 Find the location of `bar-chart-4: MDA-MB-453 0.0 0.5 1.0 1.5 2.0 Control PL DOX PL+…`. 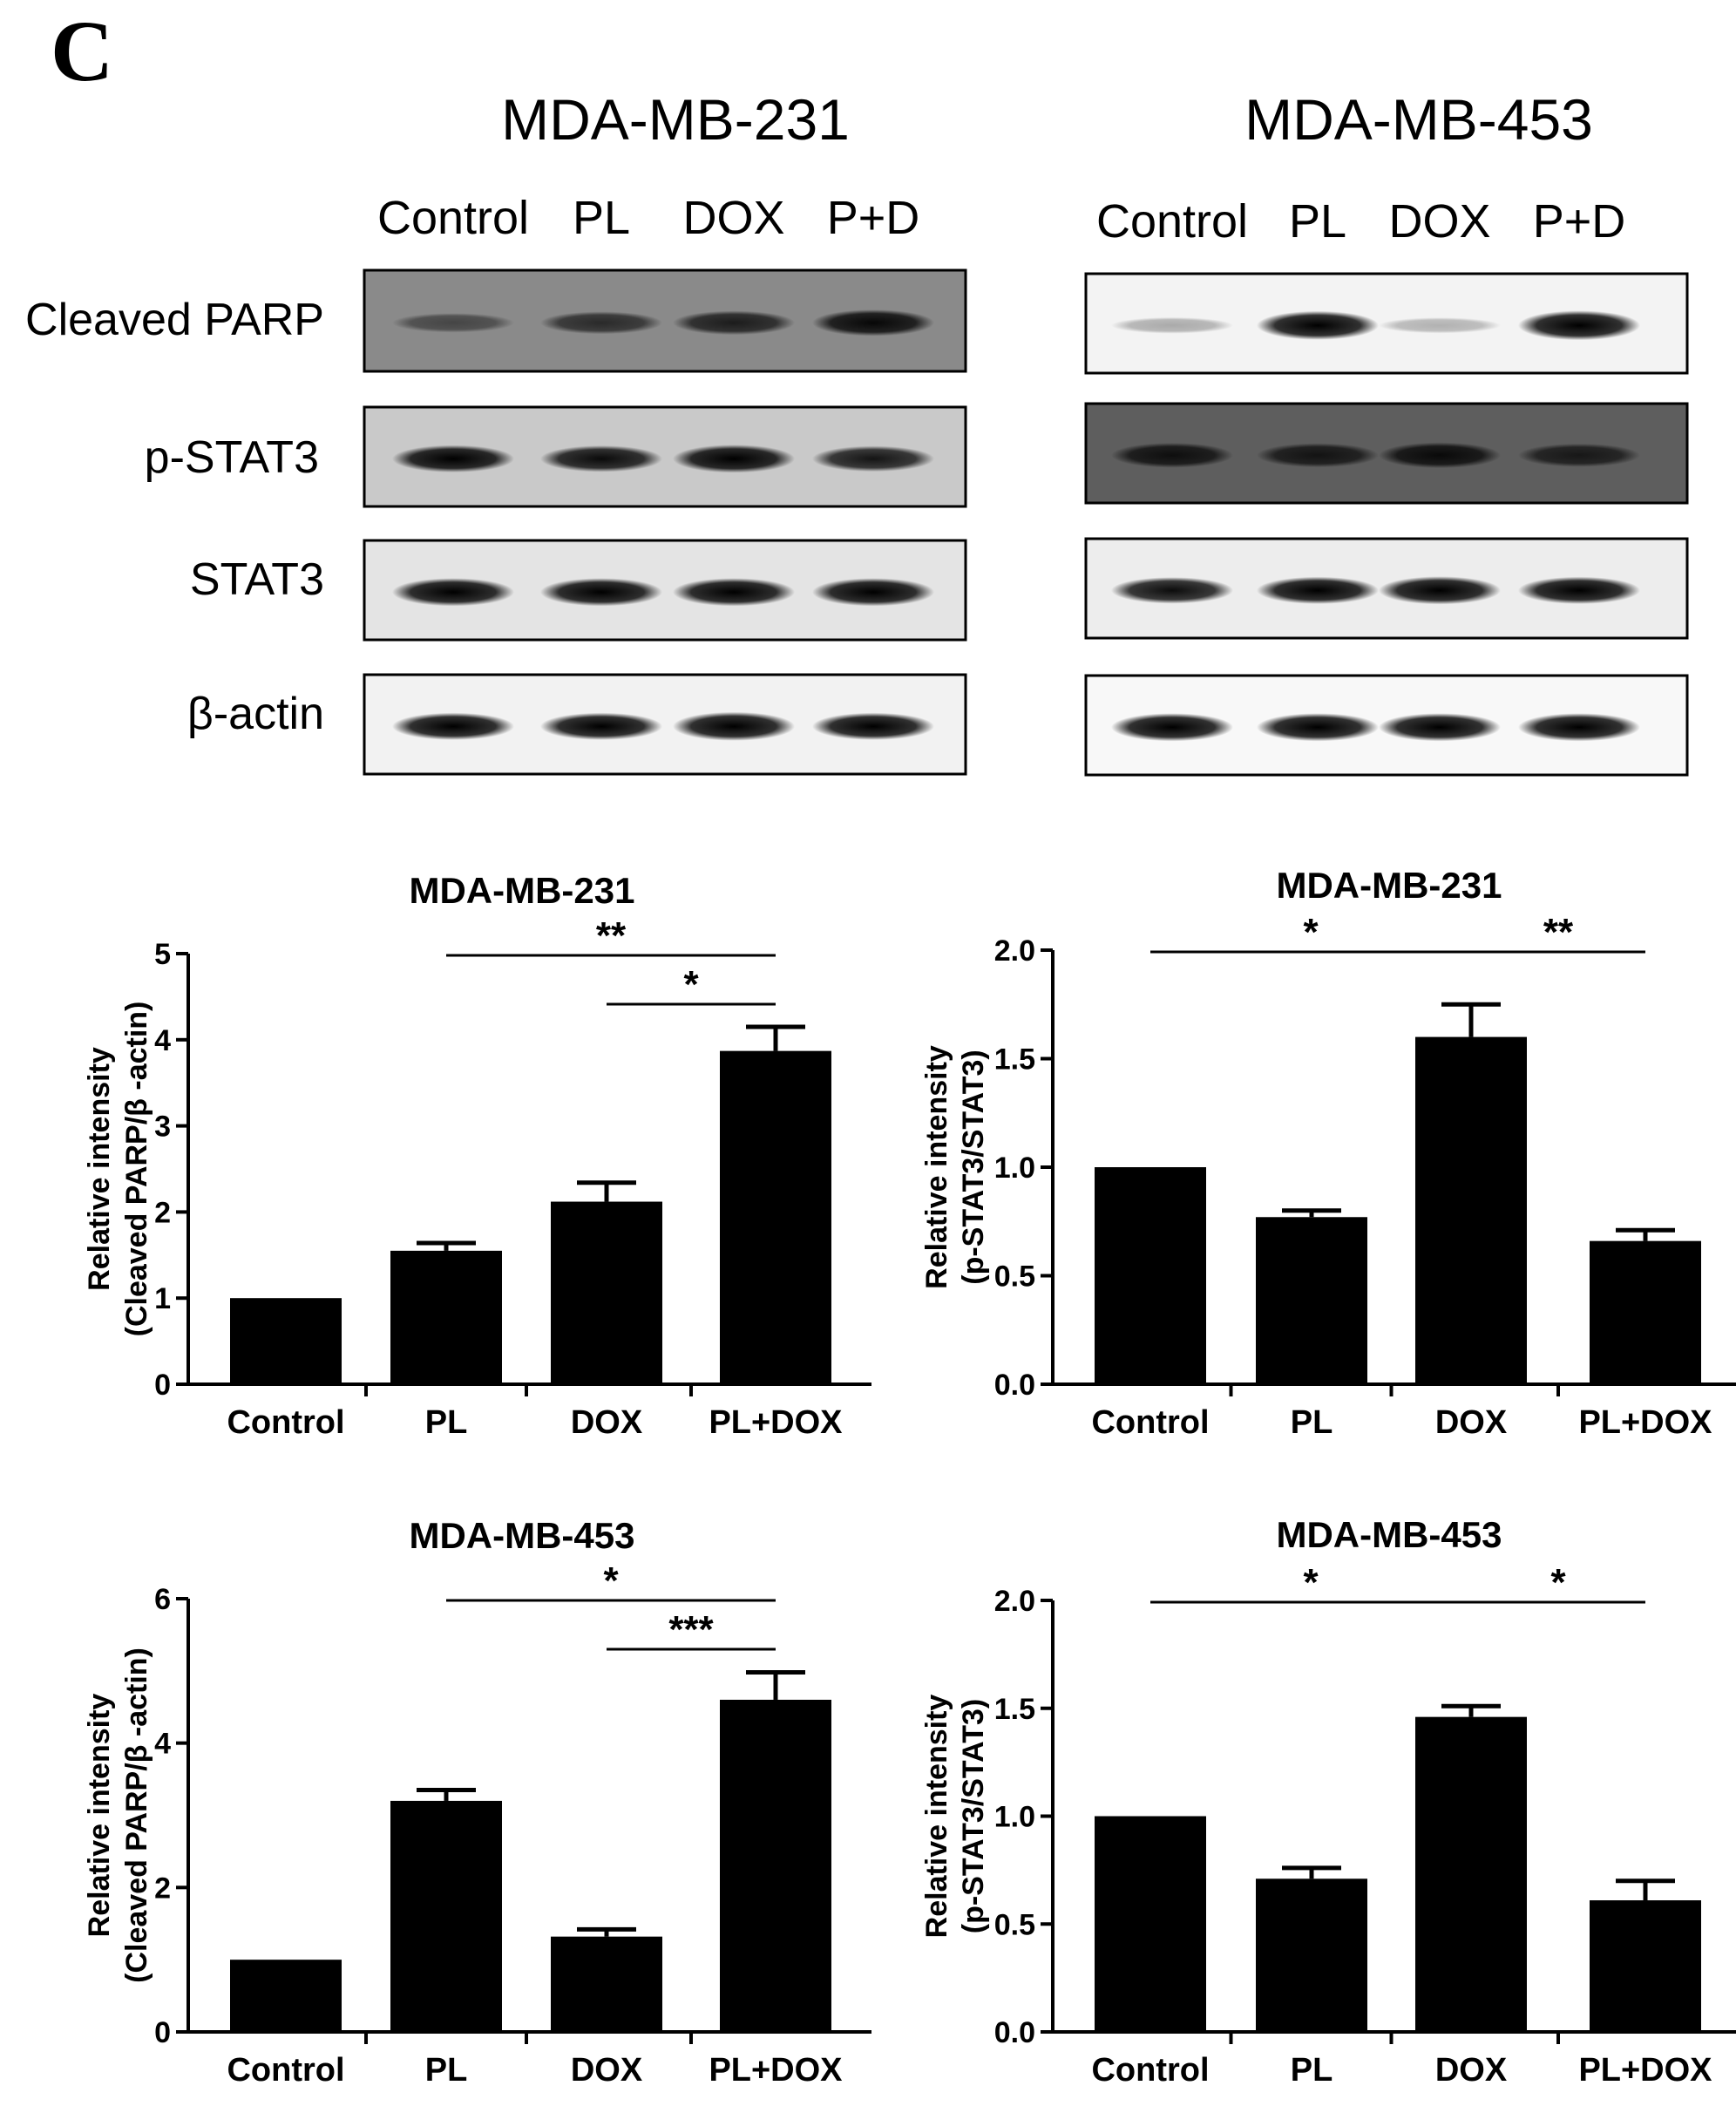

bar-chart-4: MDA-MB-453 0.0 0.5 1.0 1.5 2.0 Control PL DOX PL+… is located at coordinates (1328, 1801).